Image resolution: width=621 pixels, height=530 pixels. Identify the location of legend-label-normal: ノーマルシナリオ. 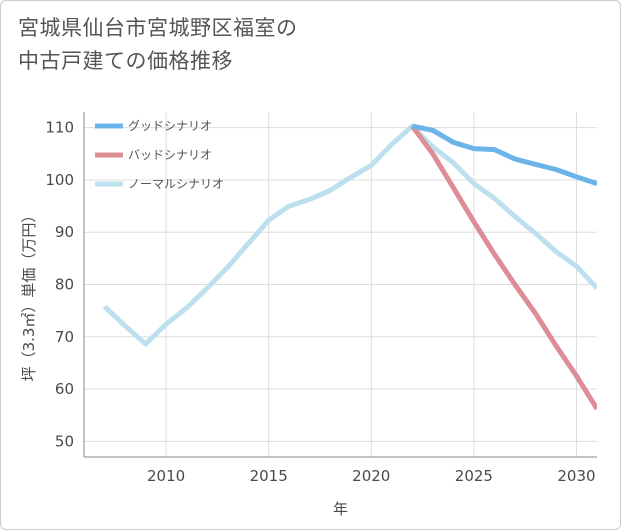
(176, 184).